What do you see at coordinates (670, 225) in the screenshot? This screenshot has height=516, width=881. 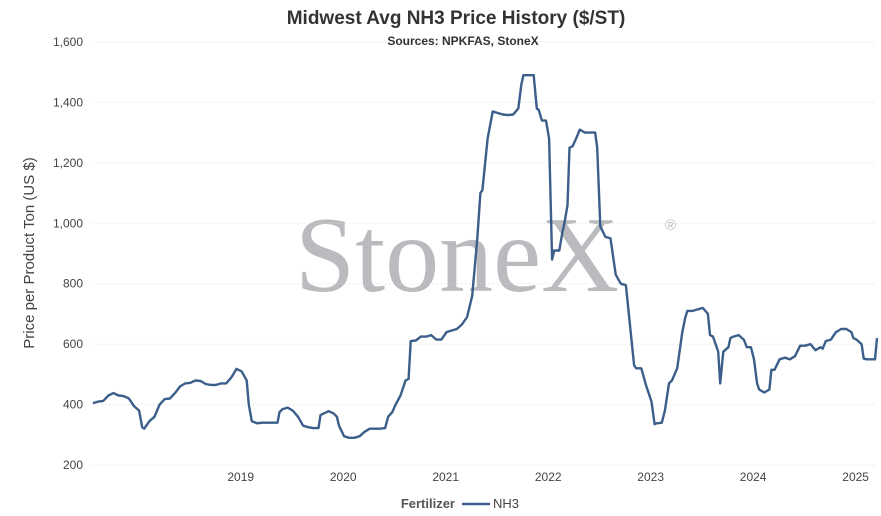 I see `watermark-registered-mark: ®` at bounding box center [670, 225].